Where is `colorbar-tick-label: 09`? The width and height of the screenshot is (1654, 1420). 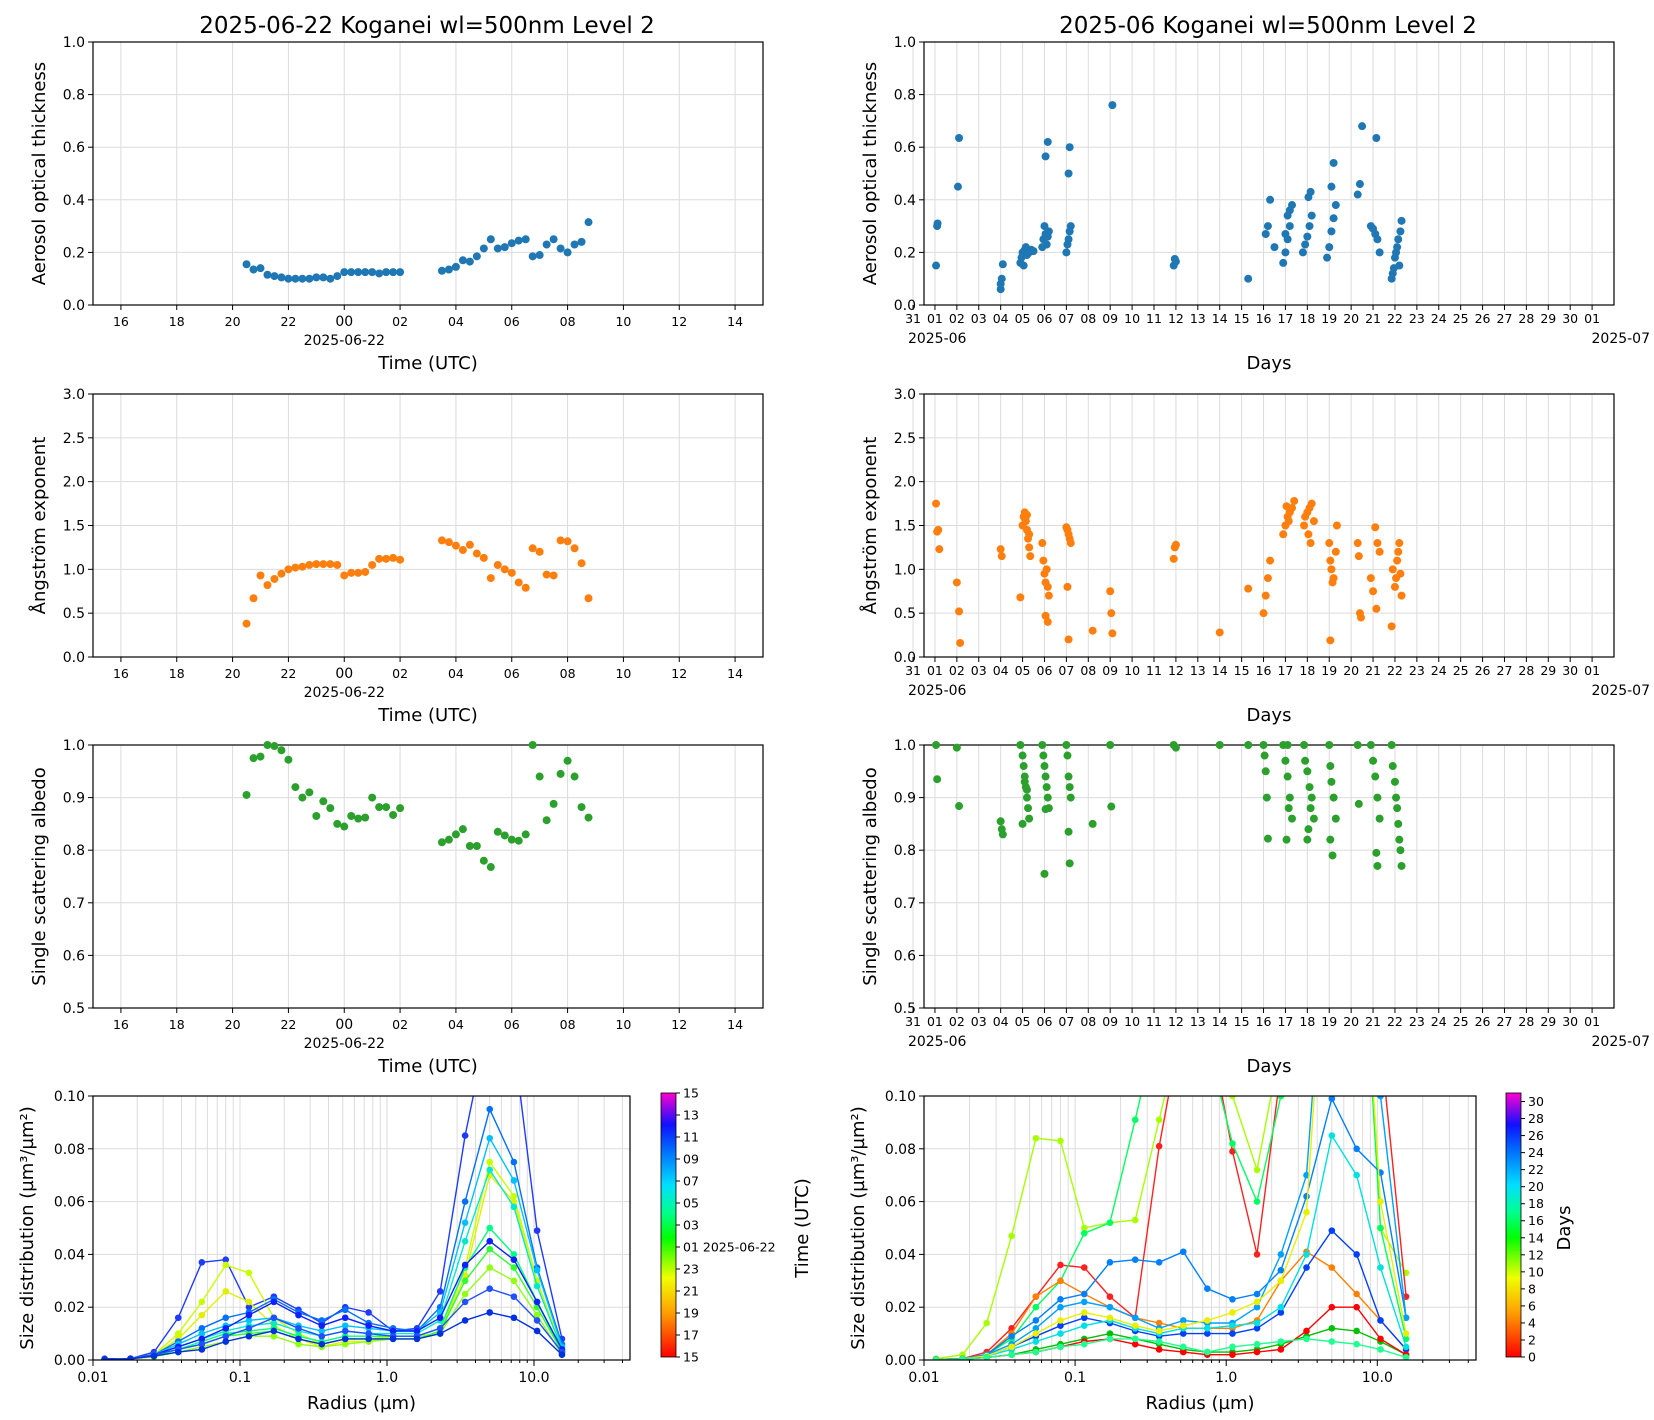 colorbar-tick-label: 09 is located at coordinates (691, 1159).